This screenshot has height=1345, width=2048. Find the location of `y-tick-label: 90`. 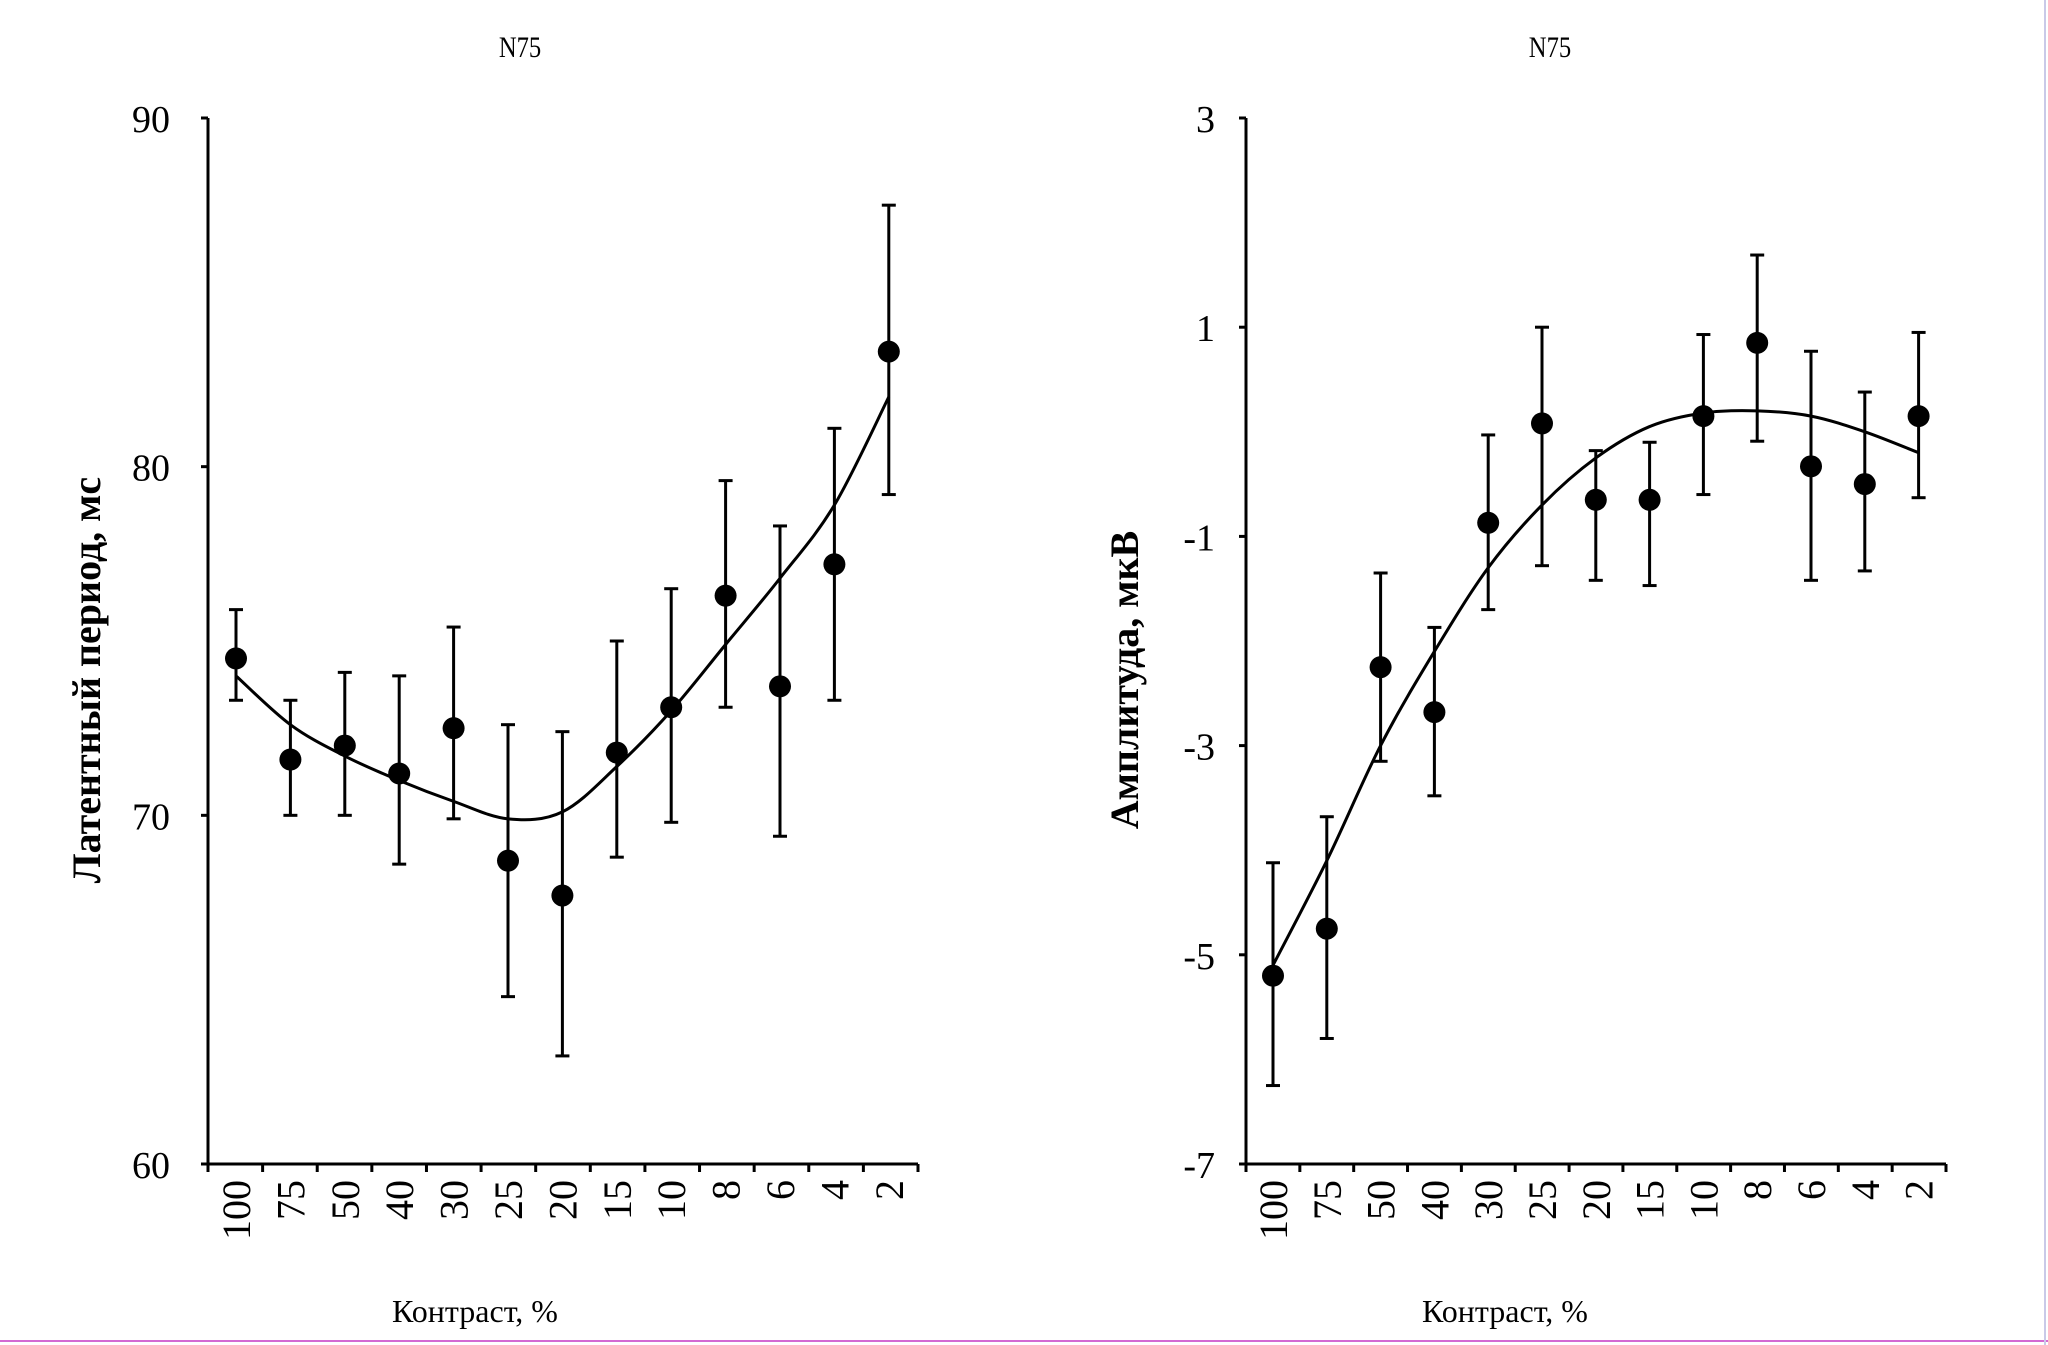

y-tick-label: 90 is located at coordinates (151, 120).